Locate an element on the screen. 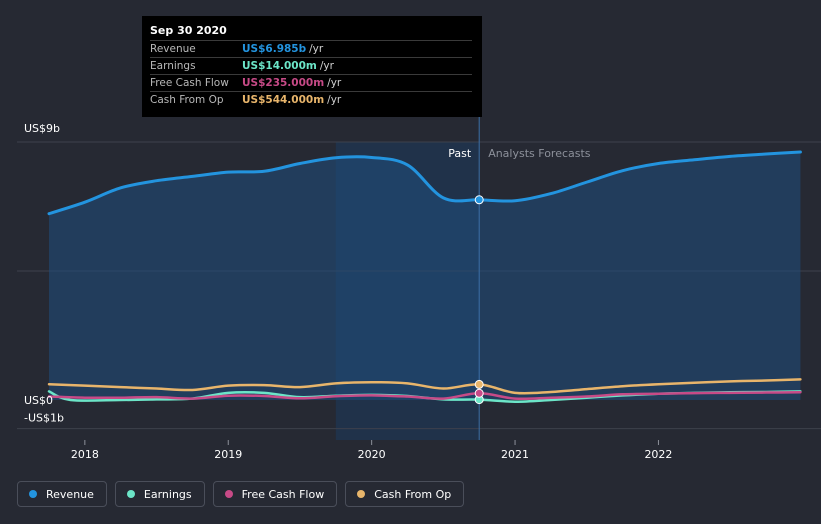 The image size is (821, 524). x-tick-label: 2021 is located at coordinates (515, 454).